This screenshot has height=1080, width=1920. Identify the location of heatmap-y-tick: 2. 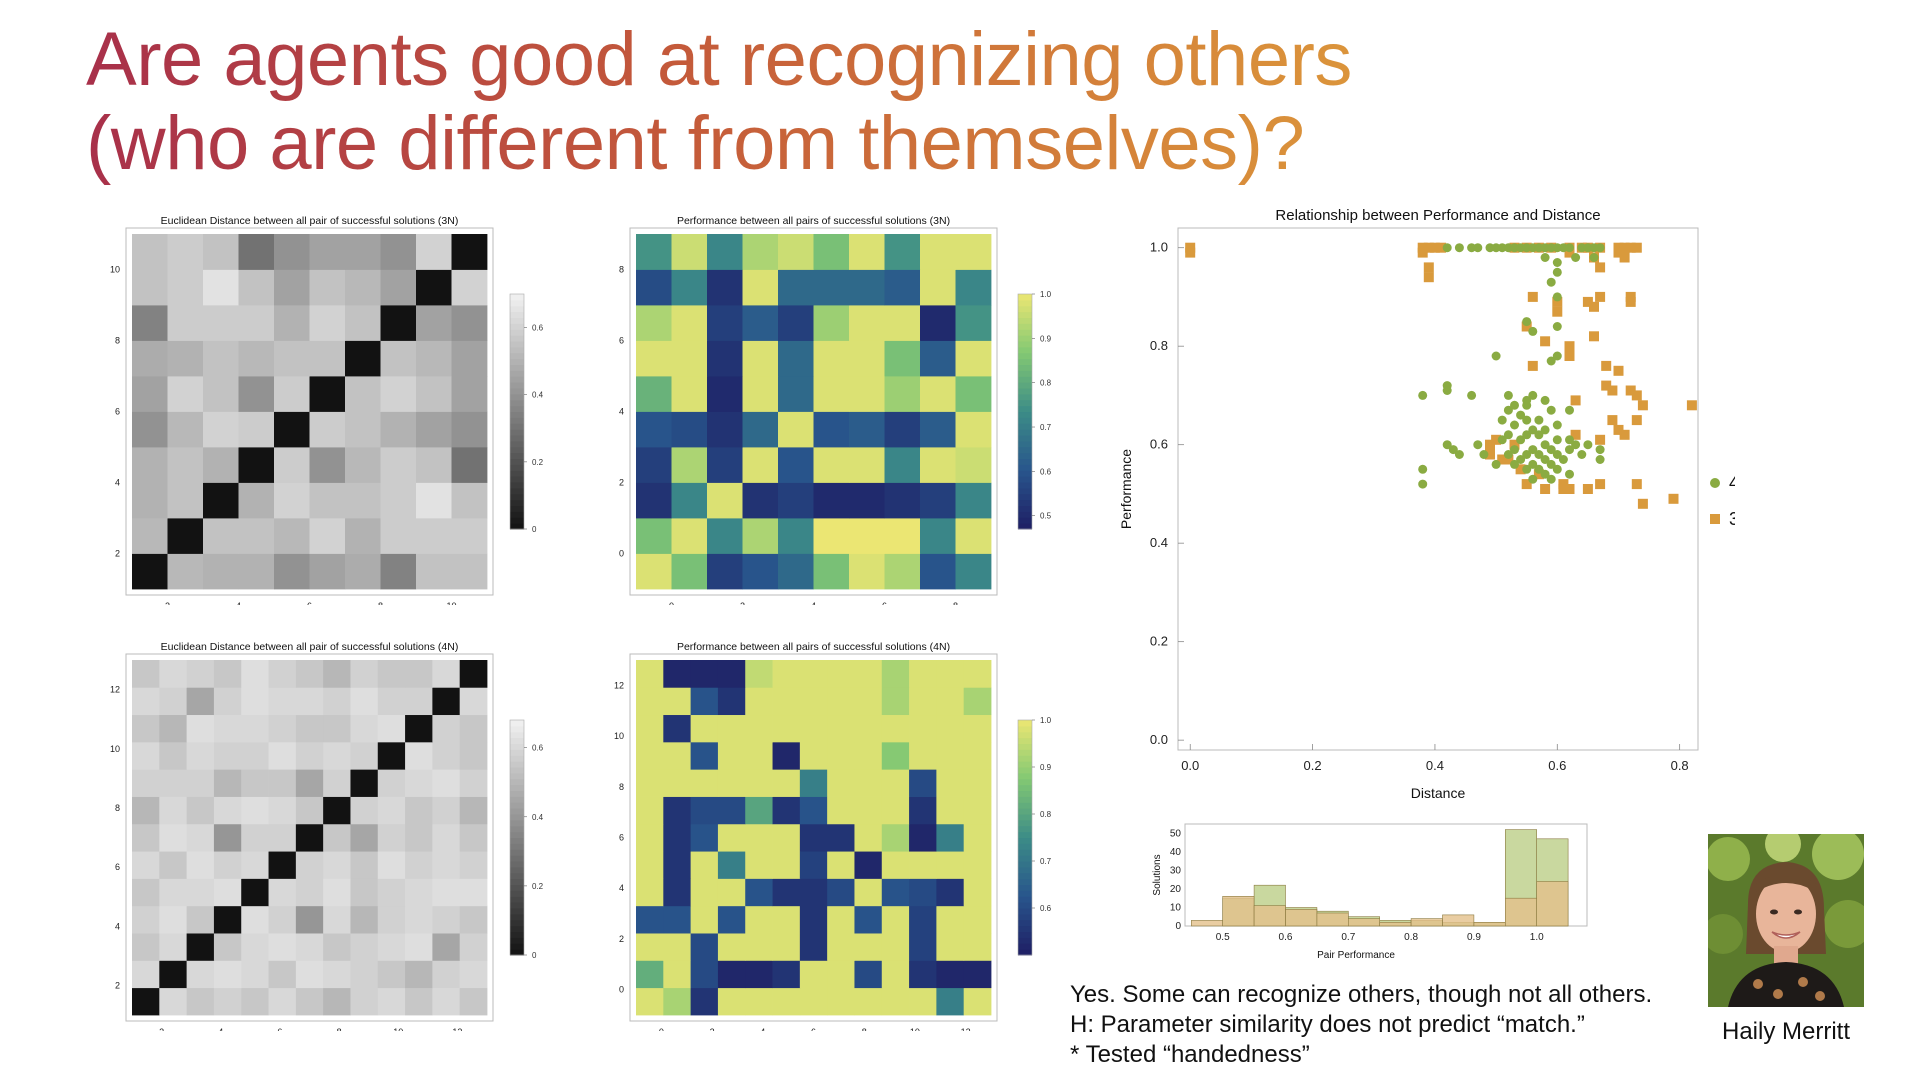
(621, 483).